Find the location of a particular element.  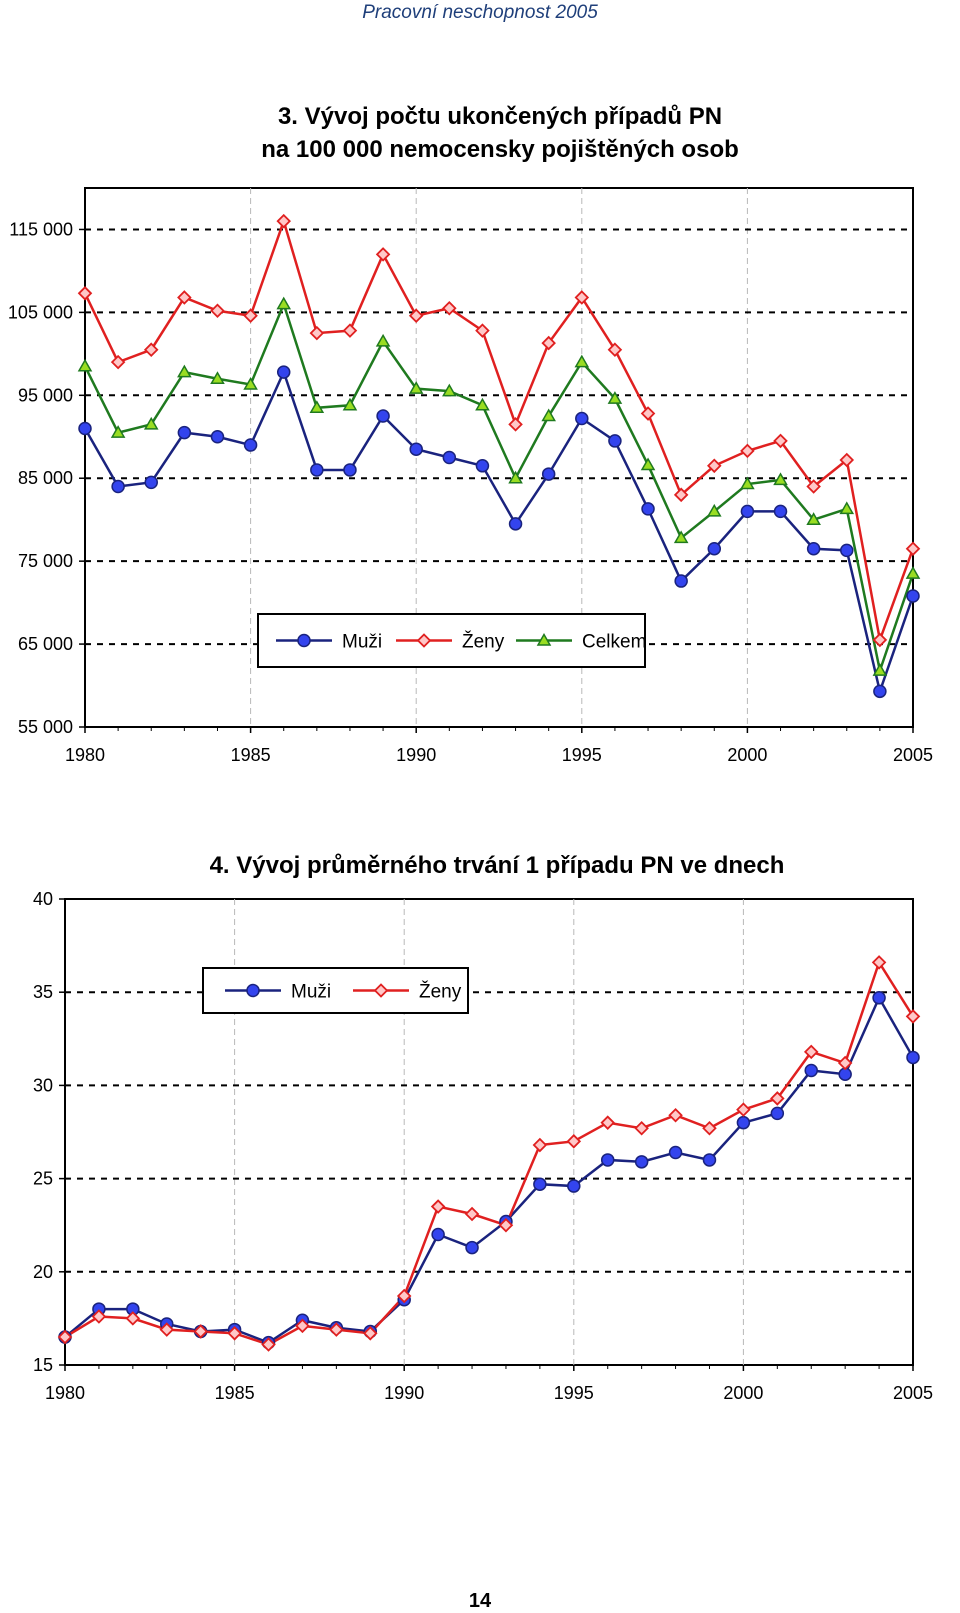

y-tick-label: 30 is located at coordinates (43, 1085).